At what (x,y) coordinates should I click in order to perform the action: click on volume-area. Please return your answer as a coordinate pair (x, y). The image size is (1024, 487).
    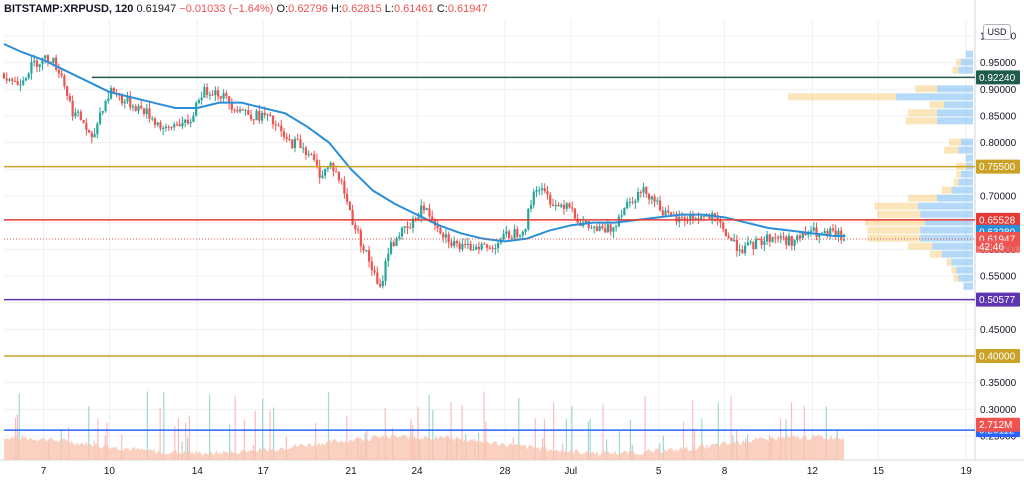
    Looking at the image, I should click on (424, 447).